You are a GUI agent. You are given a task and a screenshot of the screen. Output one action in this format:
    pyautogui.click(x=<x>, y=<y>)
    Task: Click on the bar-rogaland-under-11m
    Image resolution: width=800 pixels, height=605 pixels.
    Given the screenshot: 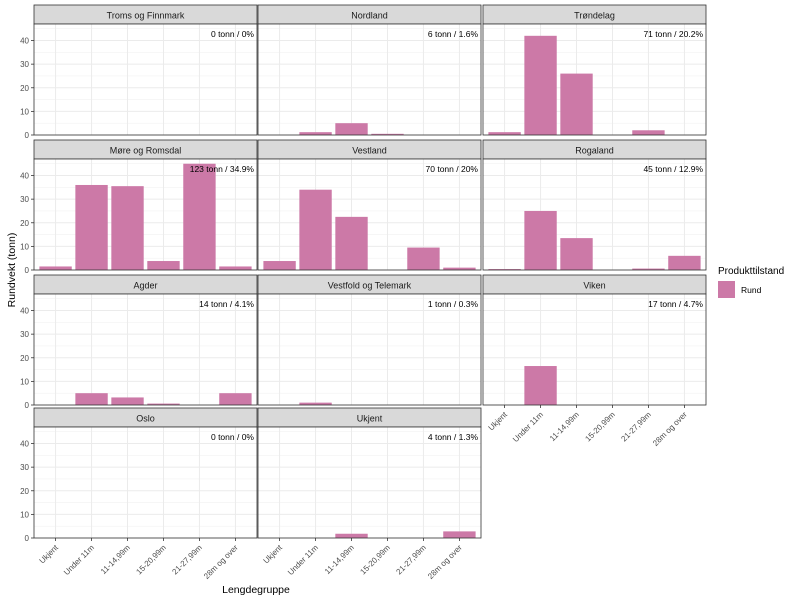 What is the action you would take?
    pyautogui.click(x=540, y=240)
    